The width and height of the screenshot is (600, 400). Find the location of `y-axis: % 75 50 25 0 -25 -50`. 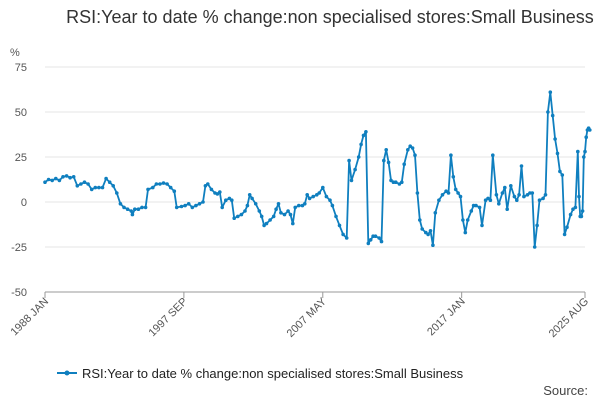

y-axis: % 75 50 25 0 -25 -50 is located at coordinates (18, 173).